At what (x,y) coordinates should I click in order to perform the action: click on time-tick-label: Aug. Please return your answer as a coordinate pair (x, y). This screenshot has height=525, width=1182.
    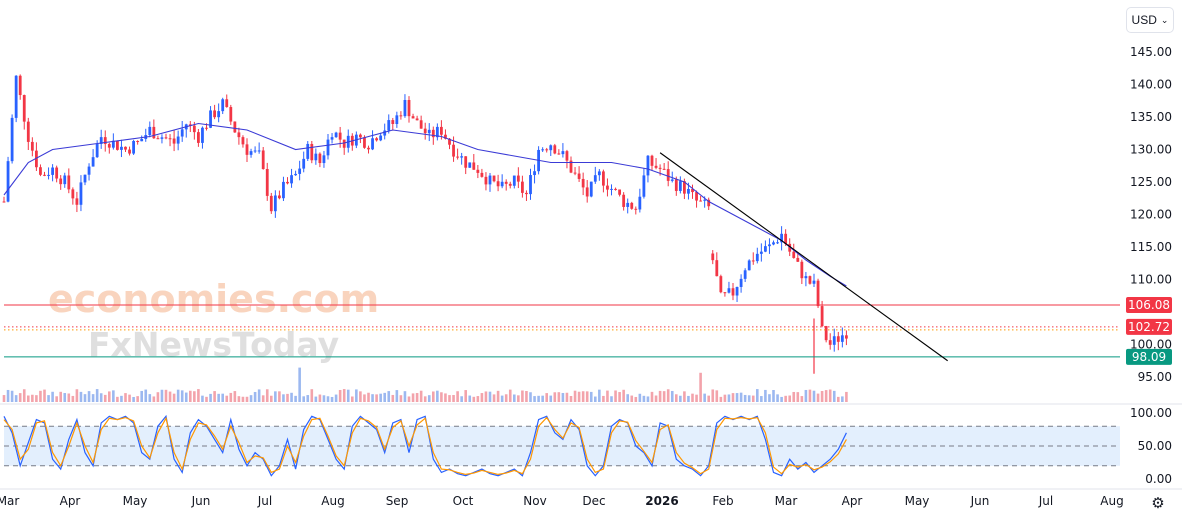
    Looking at the image, I should click on (1111, 501).